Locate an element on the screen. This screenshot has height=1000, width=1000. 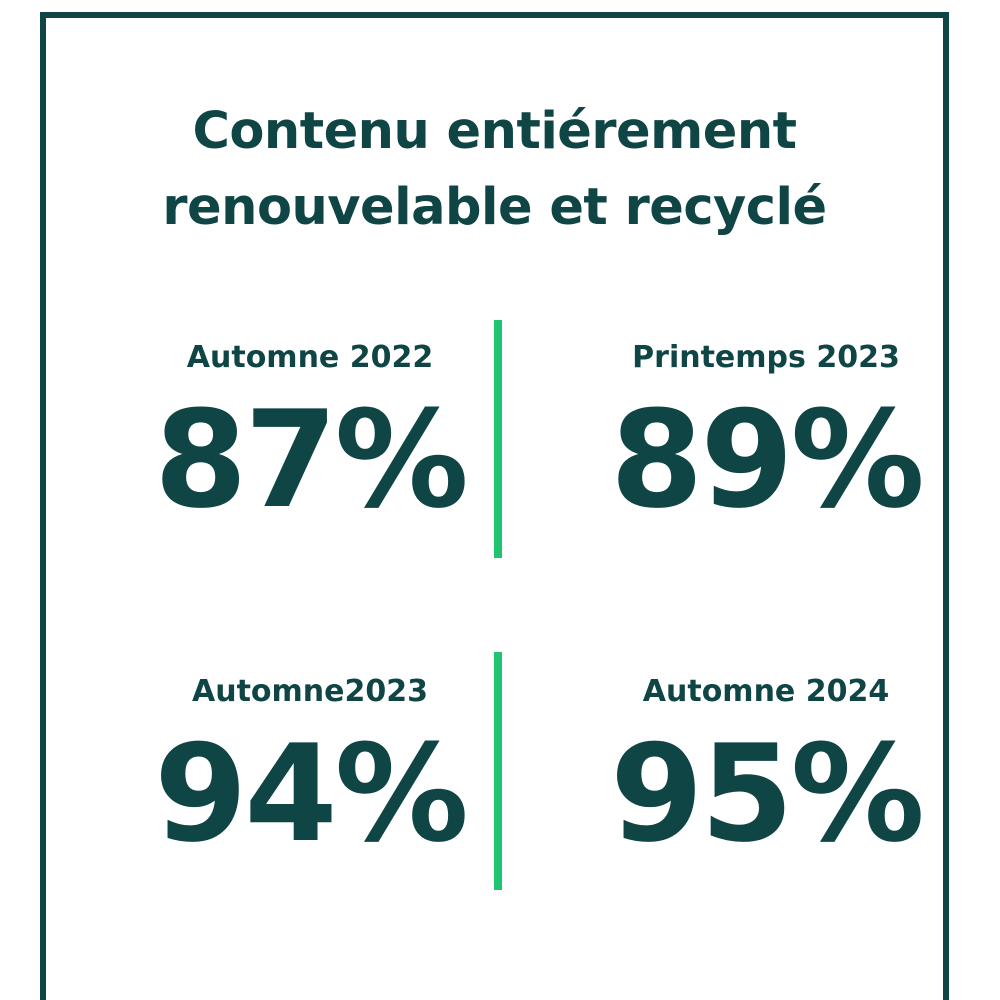
stat-period-label: Printemps 2023 is located at coordinates (766, 357).